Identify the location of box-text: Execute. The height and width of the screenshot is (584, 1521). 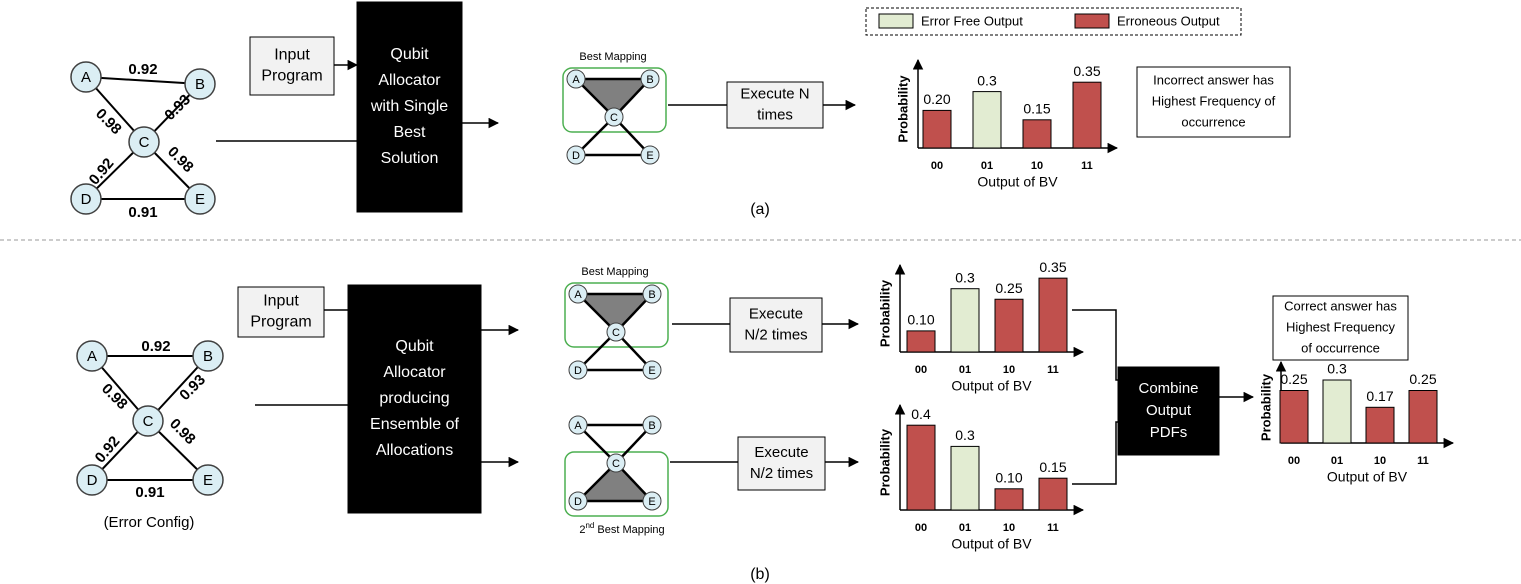
(776, 313).